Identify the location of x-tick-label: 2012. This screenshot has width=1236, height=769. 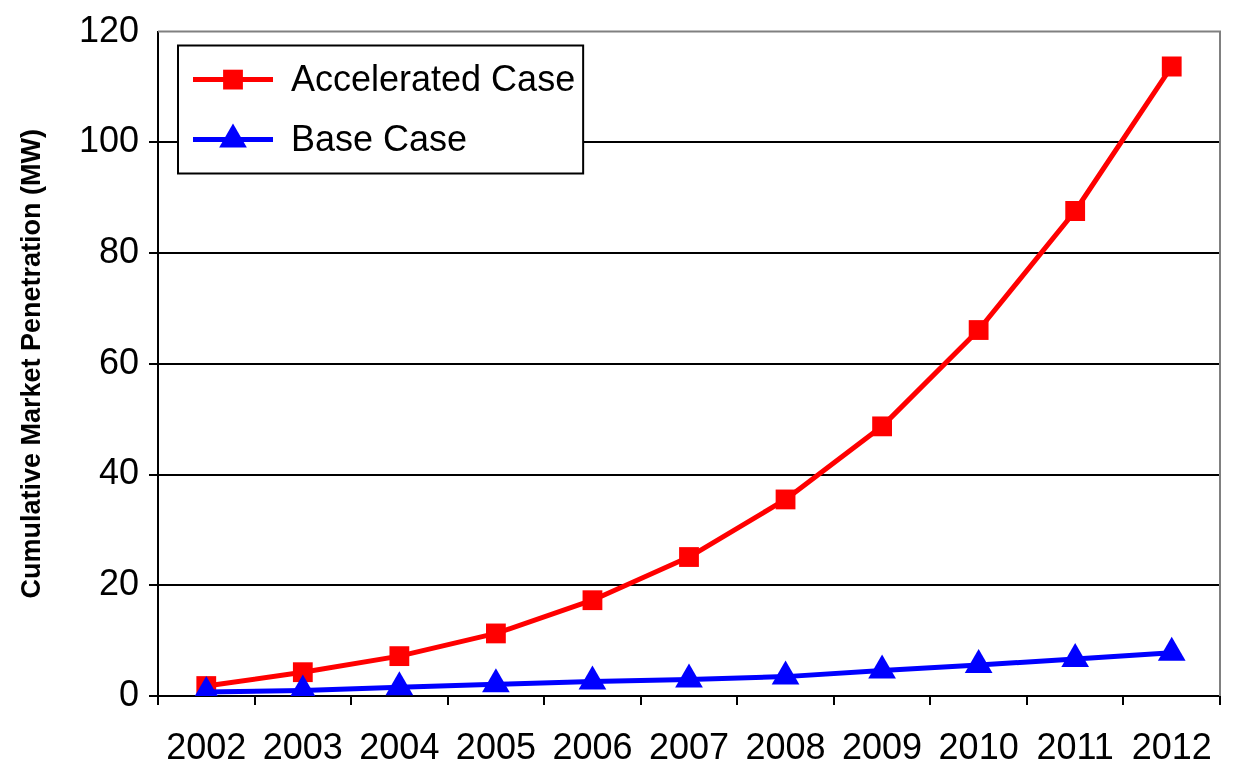
(1171, 746).